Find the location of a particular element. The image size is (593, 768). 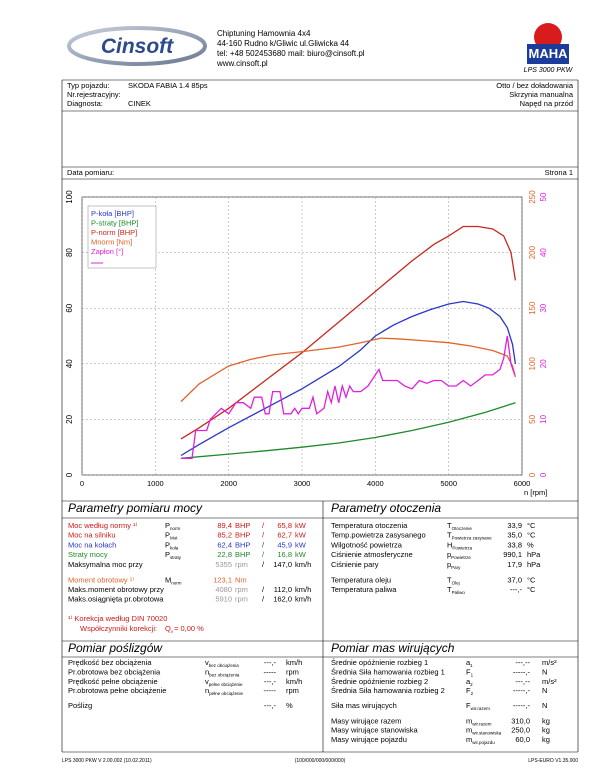

symbol: Fwir.razem is located at coordinates (478, 706).